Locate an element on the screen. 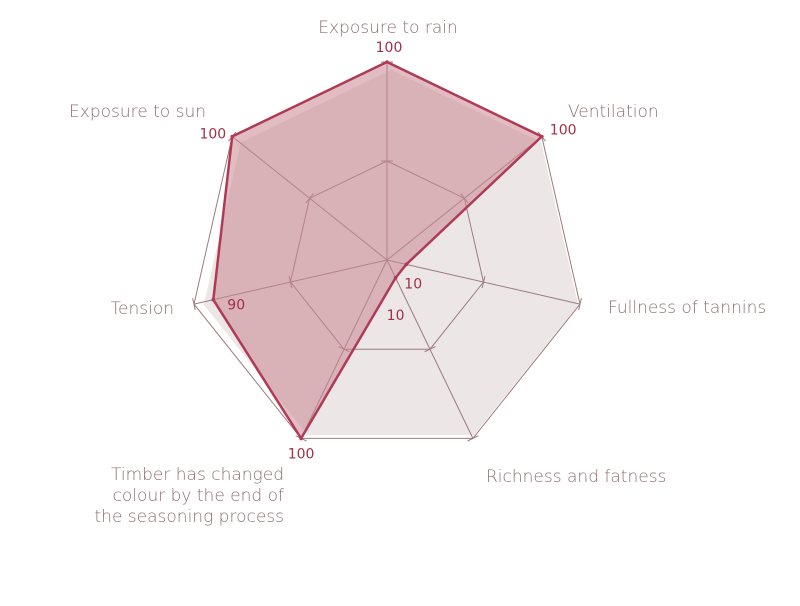 This screenshot has height=606, width=800. axis-label-line: Ventilation is located at coordinates (613, 112).